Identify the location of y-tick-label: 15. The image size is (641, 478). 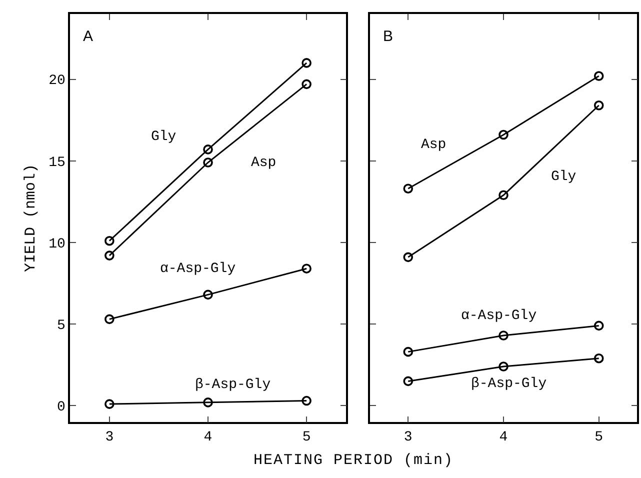
(57, 162).